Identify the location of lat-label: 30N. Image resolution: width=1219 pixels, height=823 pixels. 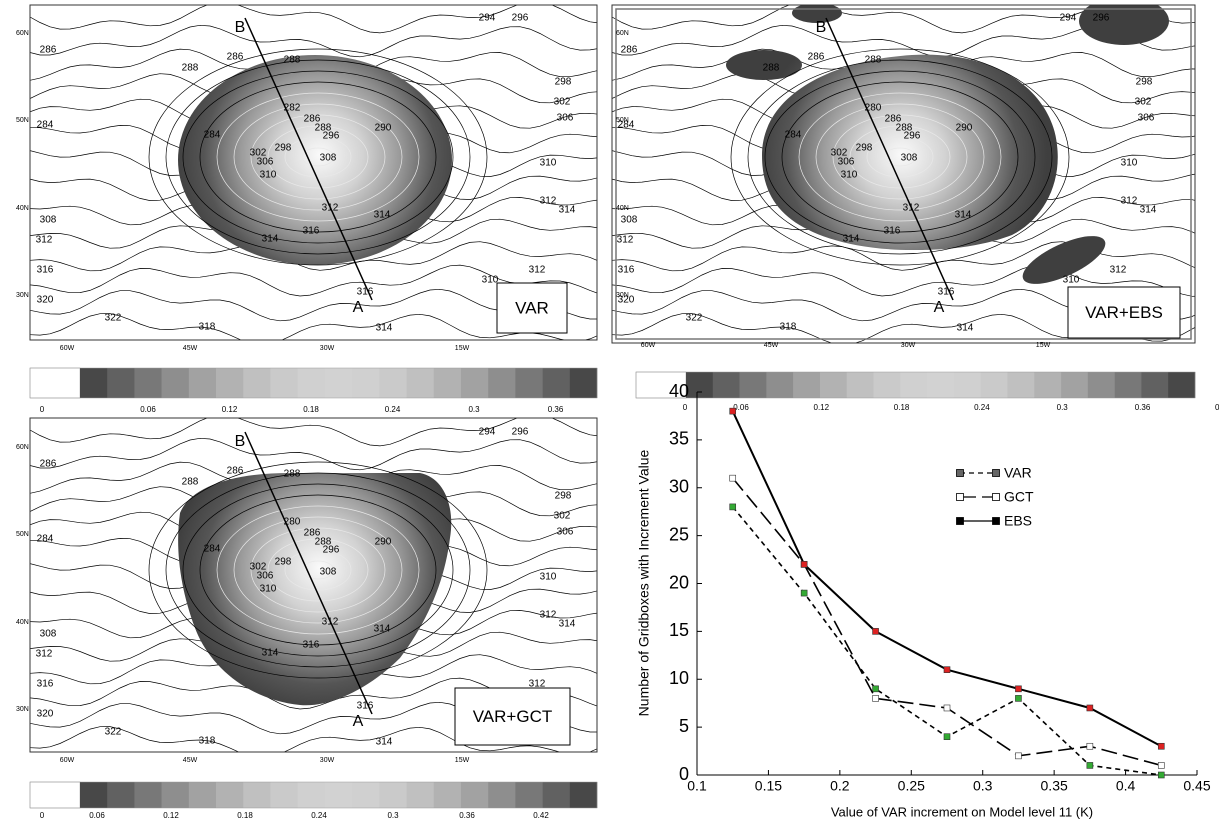
(22, 709).